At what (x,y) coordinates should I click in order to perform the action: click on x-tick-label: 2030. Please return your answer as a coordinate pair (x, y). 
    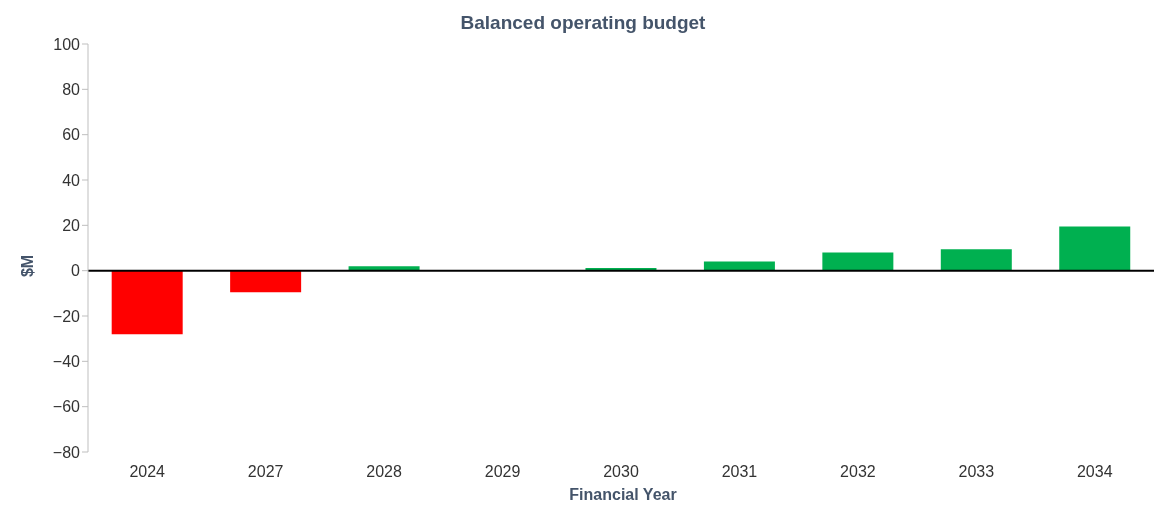
    Looking at the image, I should click on (621, 472).